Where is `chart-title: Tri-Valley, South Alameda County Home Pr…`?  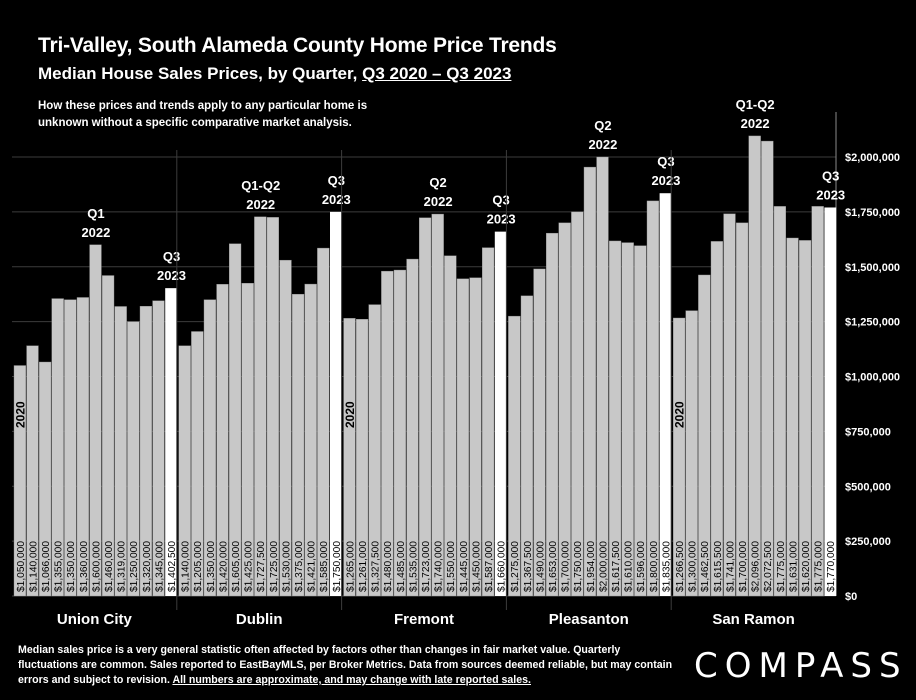 chart-title: Tri-Valley, South Alameda County Home Pr… is located at coordinates (297, 45).